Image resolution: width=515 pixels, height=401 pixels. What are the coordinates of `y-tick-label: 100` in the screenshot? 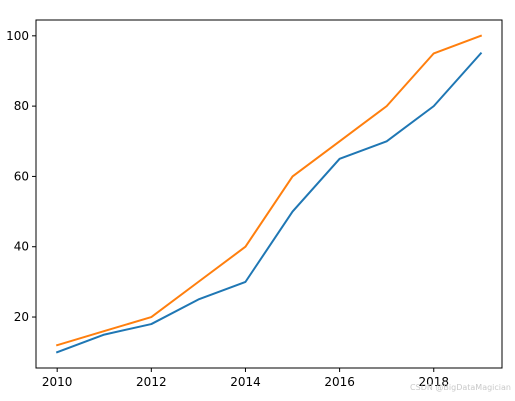 It's located at (17, 36).